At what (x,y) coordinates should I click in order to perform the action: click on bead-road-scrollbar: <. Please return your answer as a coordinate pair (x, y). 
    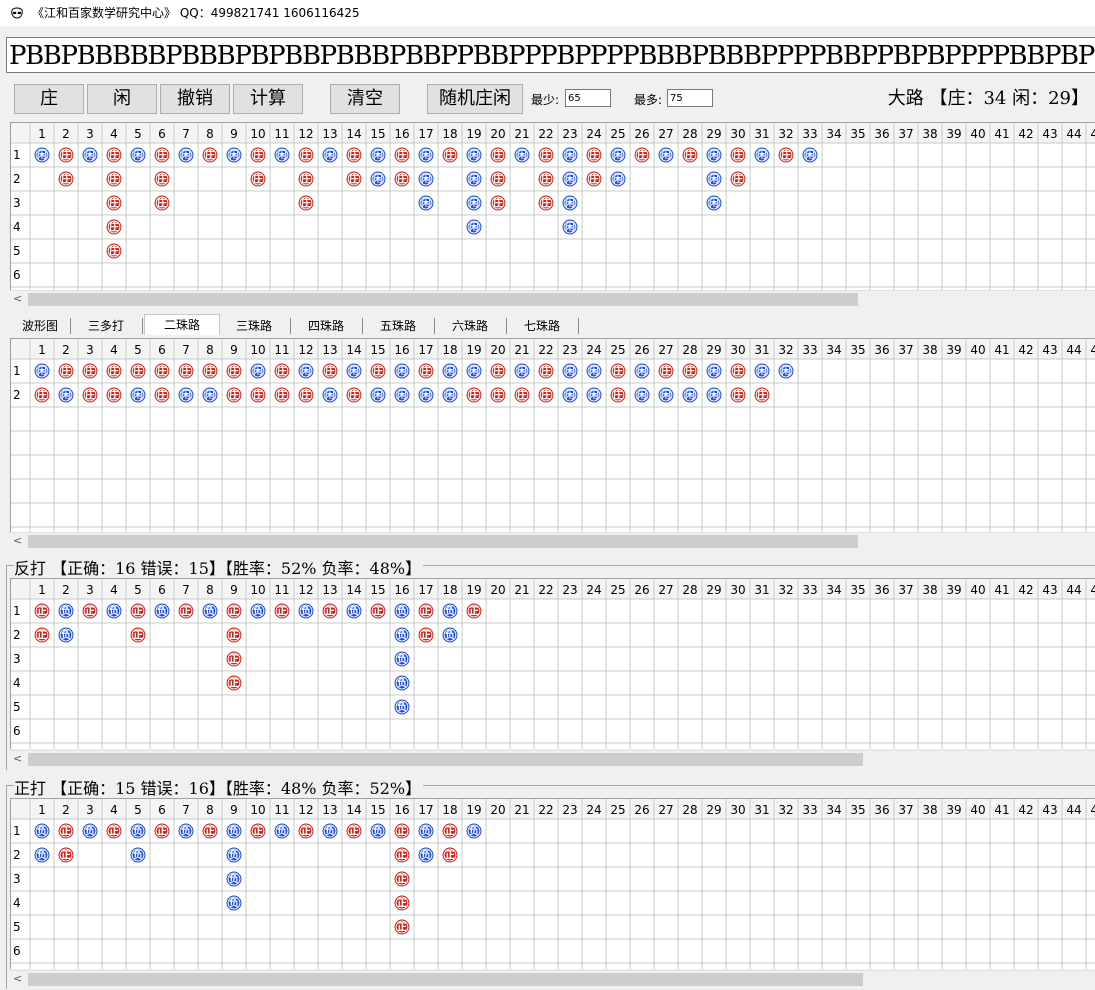
    Looking at the image, I should click on (552, 541).